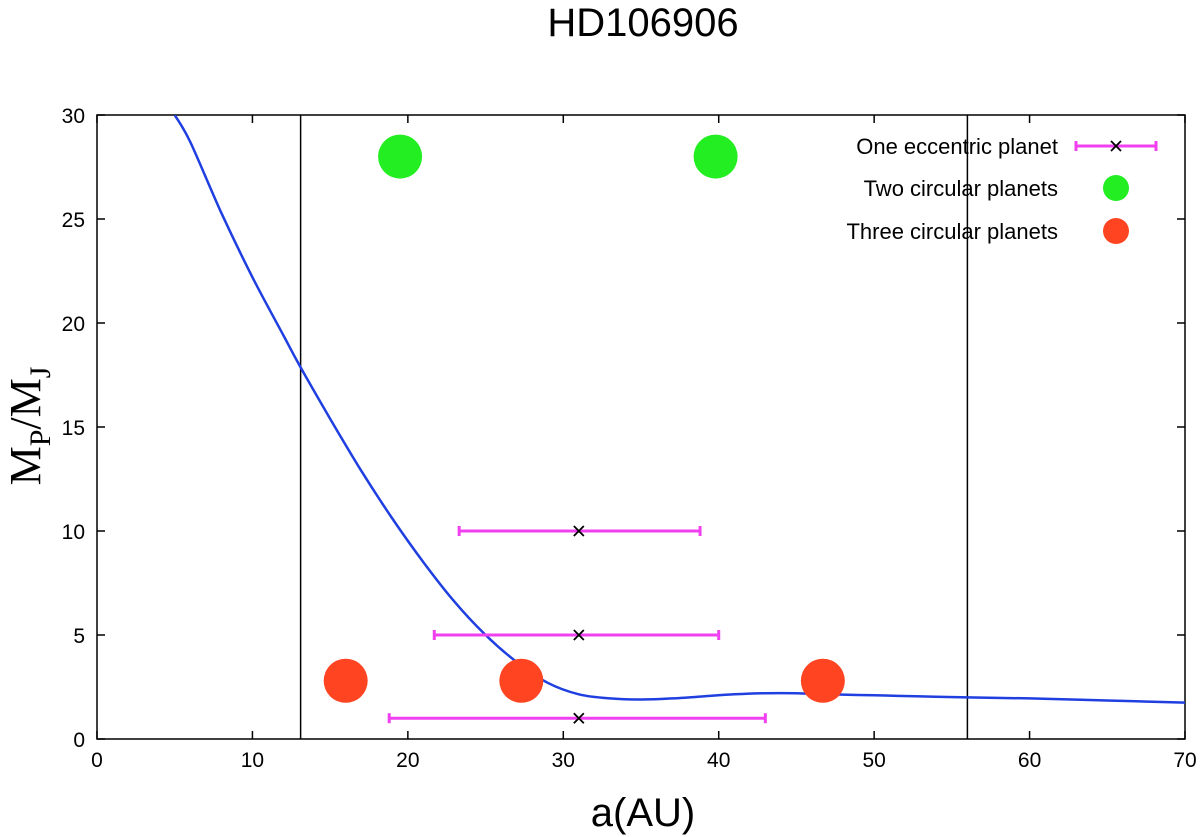  Describe the element at coordinates (40, 372) in the screenshot. I see `y-axis-label-sub-j: J` at that location.